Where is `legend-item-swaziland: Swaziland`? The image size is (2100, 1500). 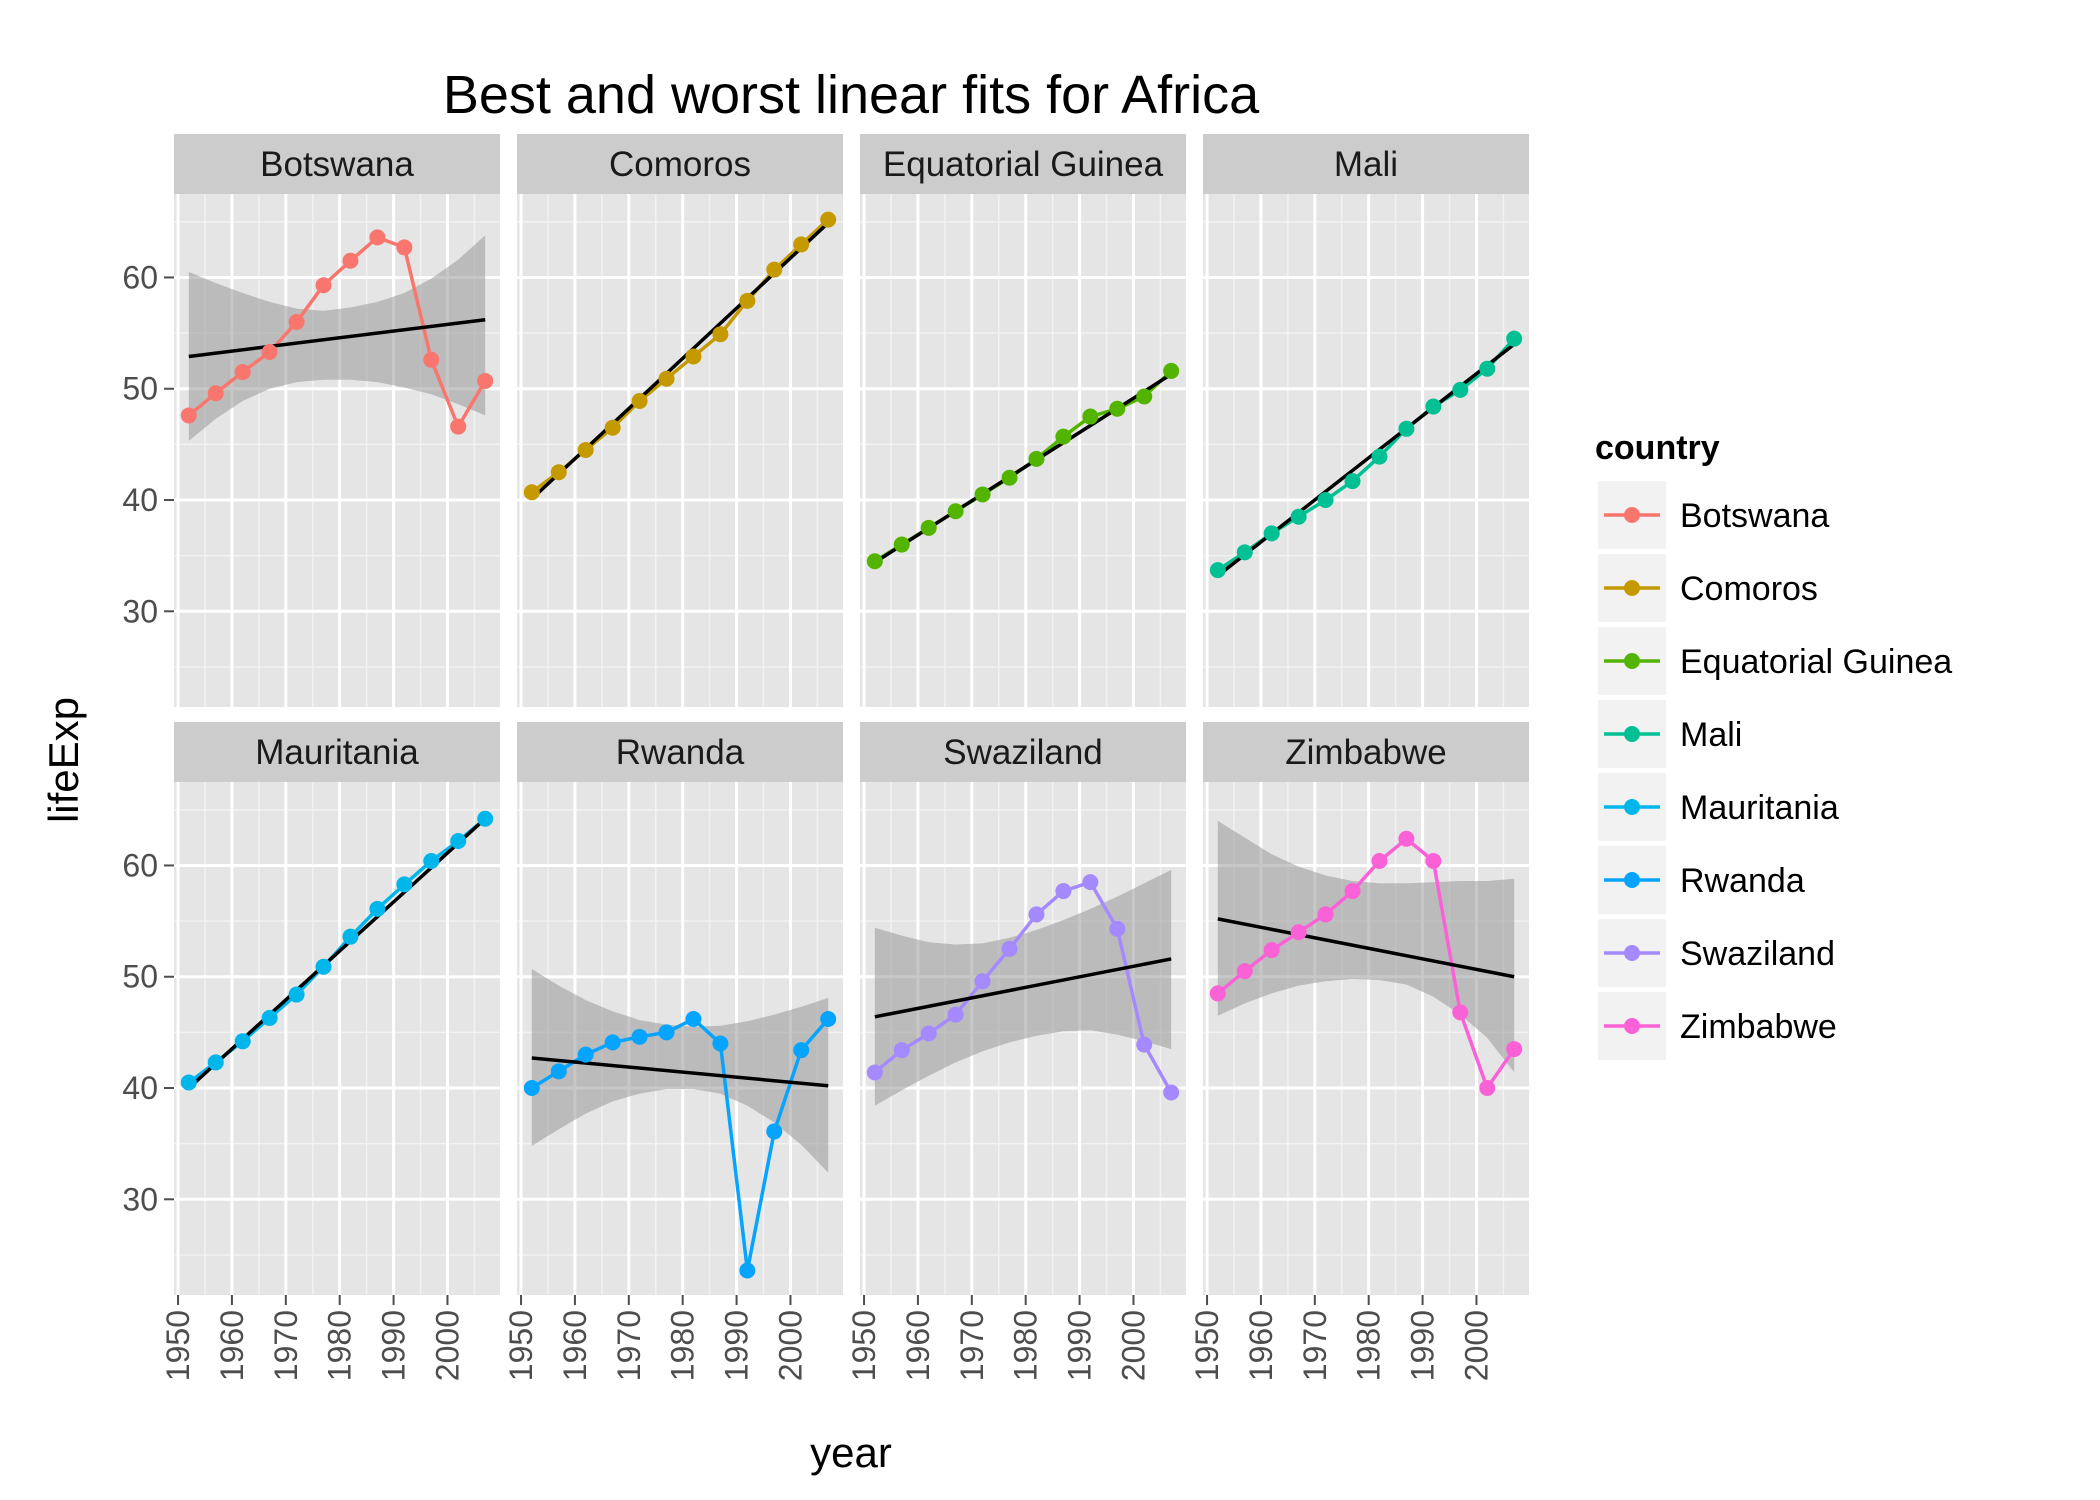
legend-item-swaziland: Swaziland is located at coordinates (1716, 953).